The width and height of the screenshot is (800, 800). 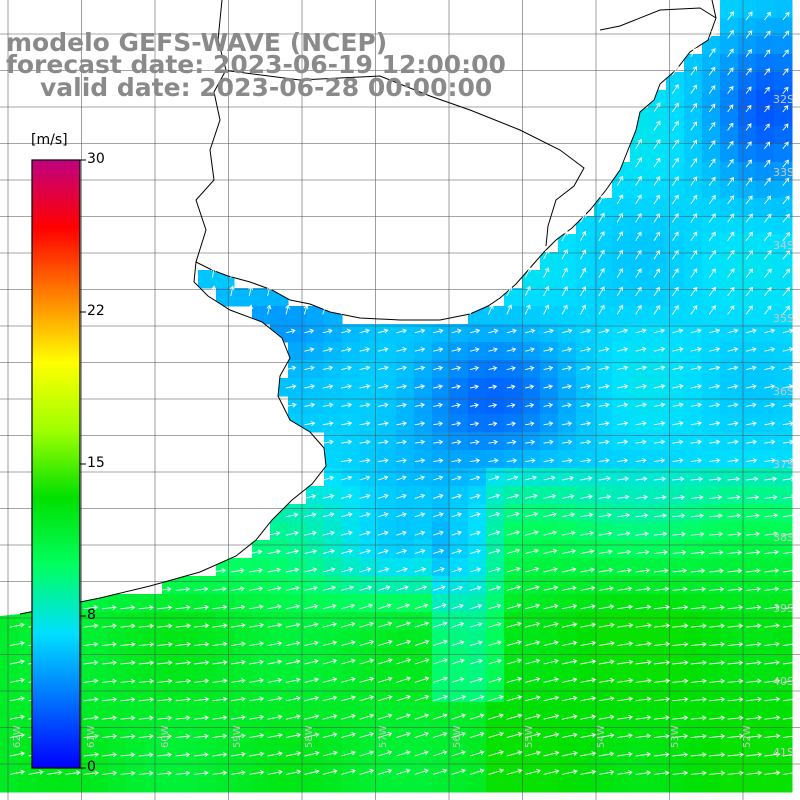 What do you see at coordinates (256, 64) in the screenshot?
I see `title-forecast-date: forecast date: 2023-06-19 12:00:00` at bounding box center [256, 64].